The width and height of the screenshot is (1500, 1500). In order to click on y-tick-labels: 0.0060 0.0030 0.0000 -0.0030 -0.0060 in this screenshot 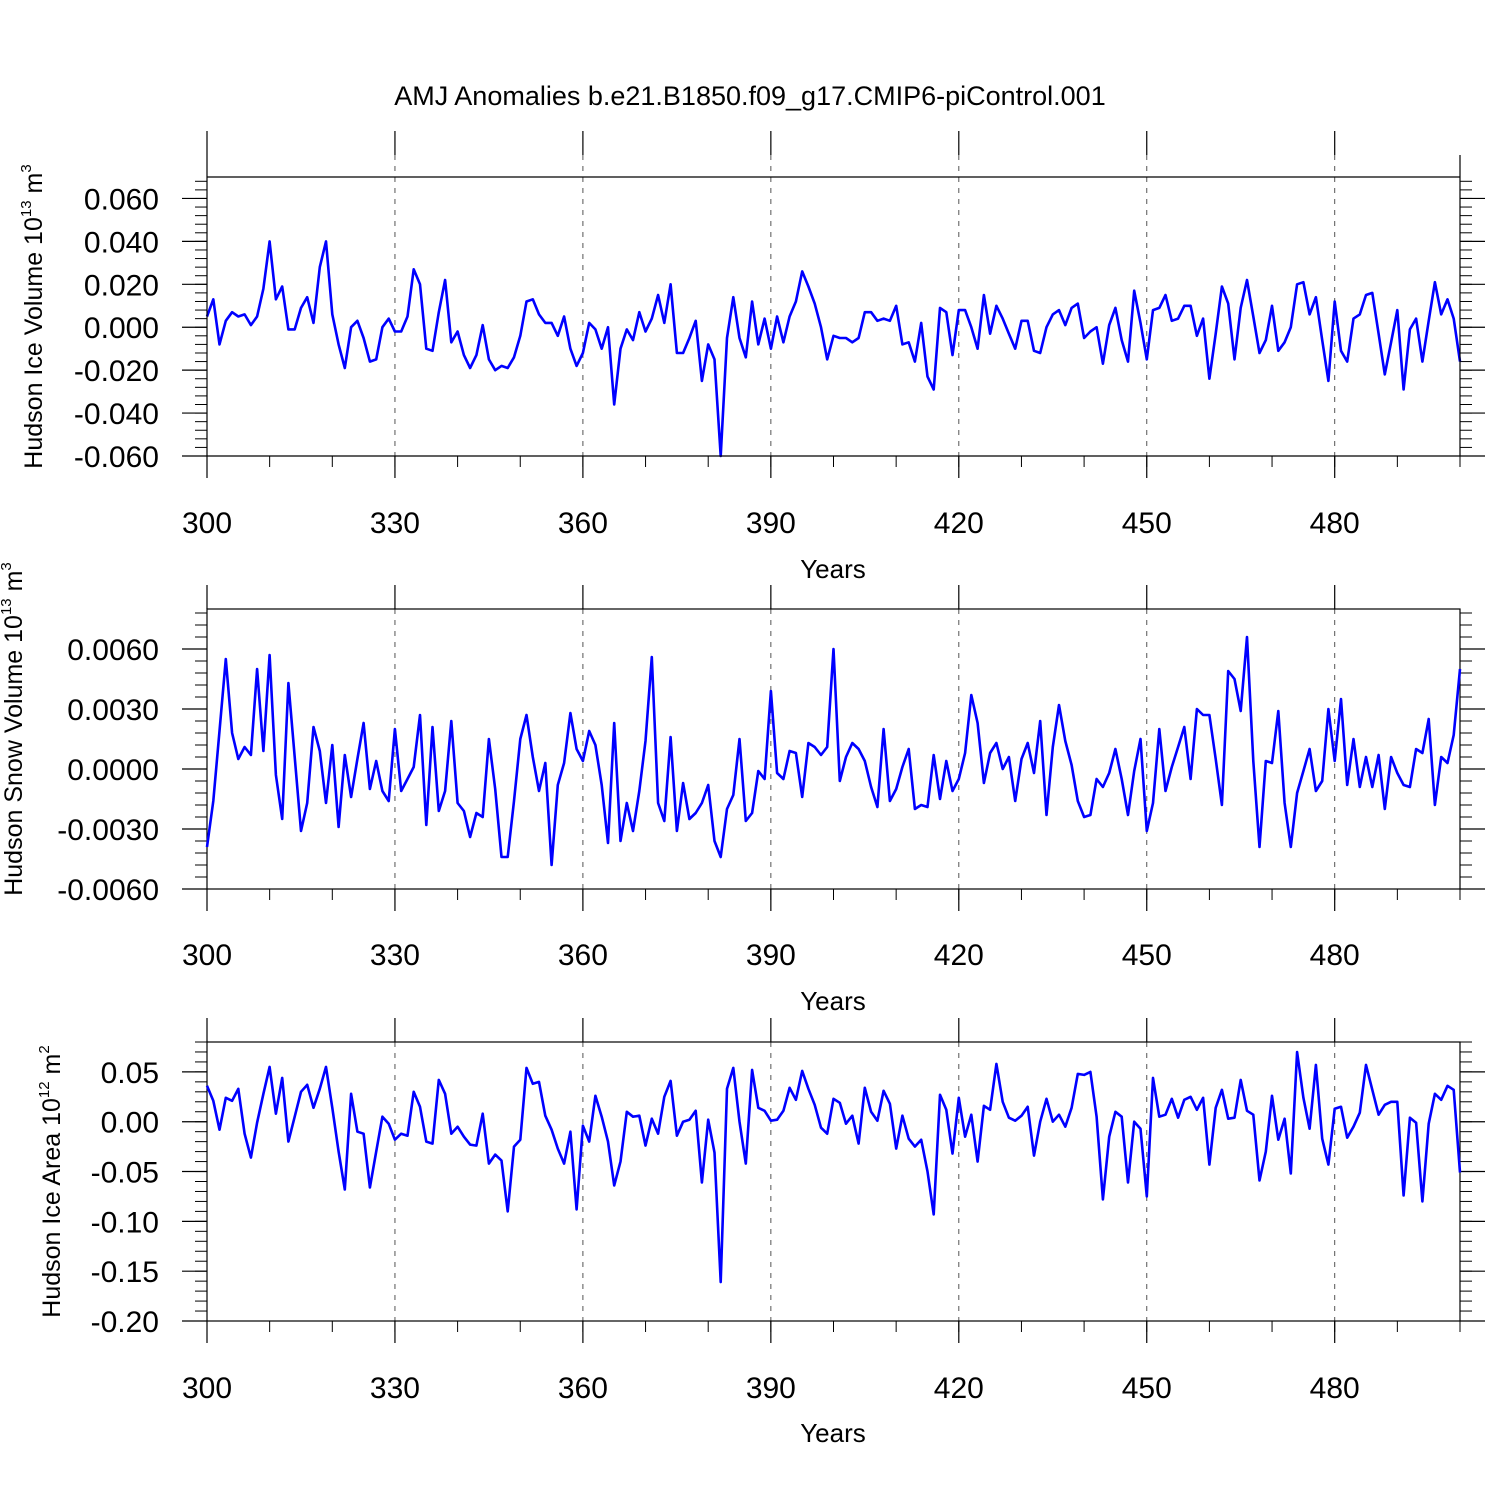, I will do `click(108, 770)`.